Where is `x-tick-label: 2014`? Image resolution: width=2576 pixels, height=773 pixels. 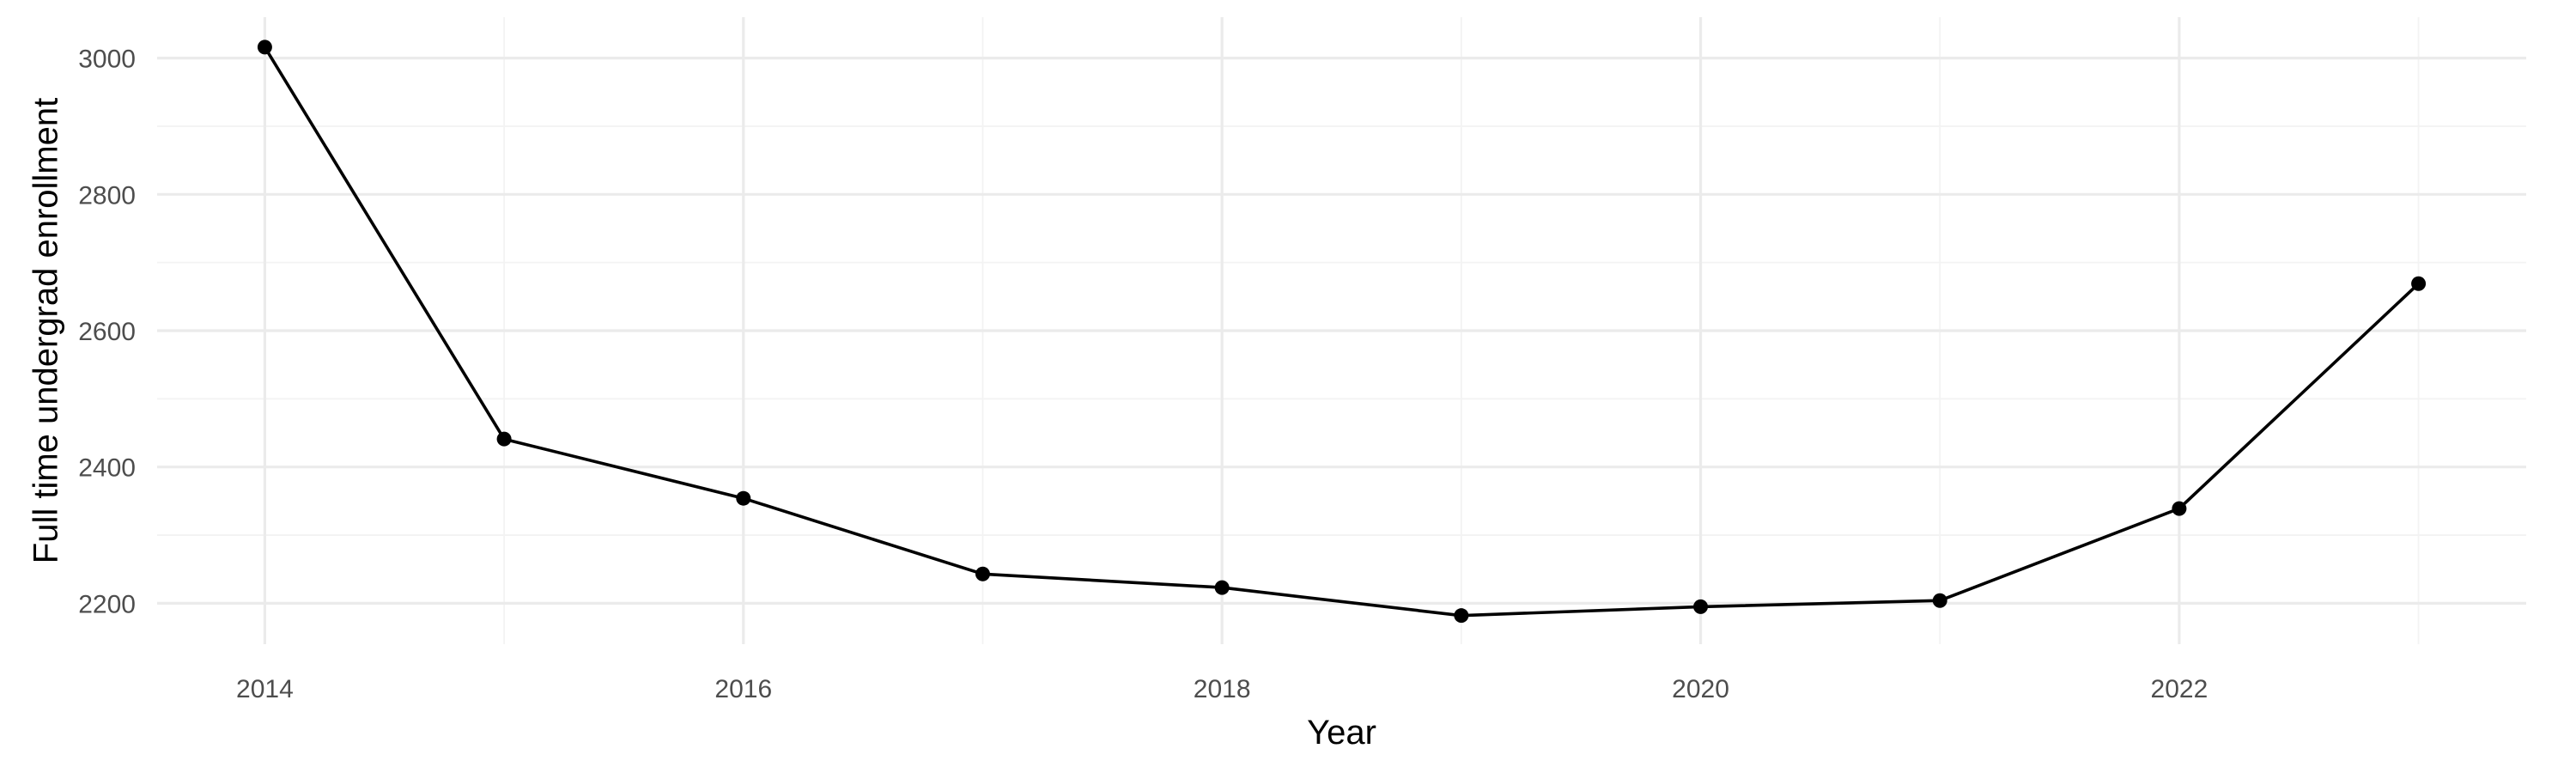
x-tick-label: 2014 is located at coordinates (265, 689).